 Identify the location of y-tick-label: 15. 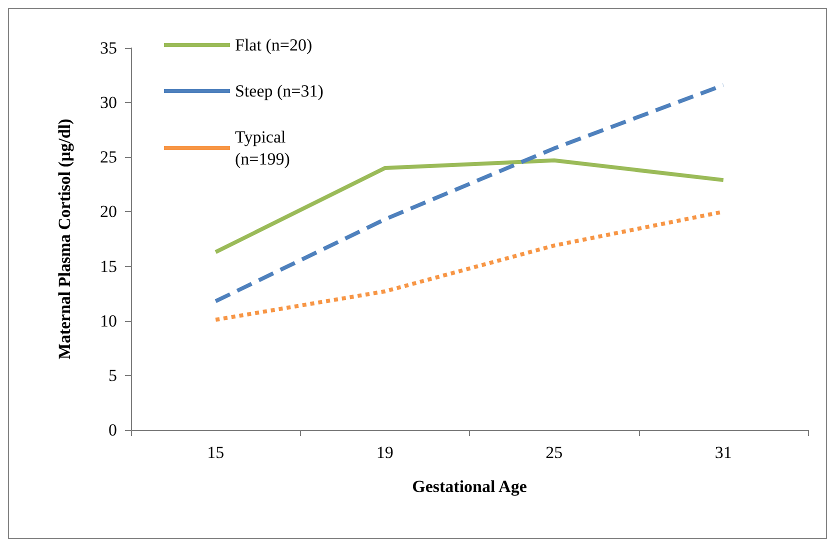
(108, 266).